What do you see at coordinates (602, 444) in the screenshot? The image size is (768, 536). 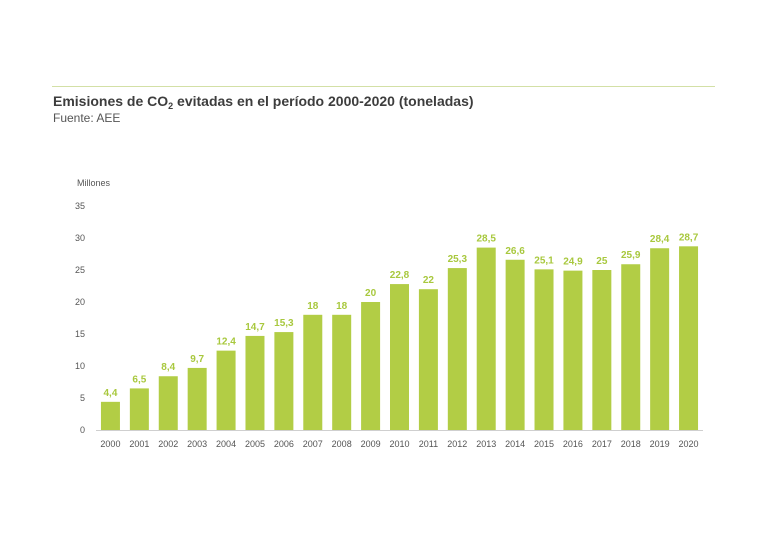 I see `x-tick-label-2017: 2017` at bounding box center [602, 444].